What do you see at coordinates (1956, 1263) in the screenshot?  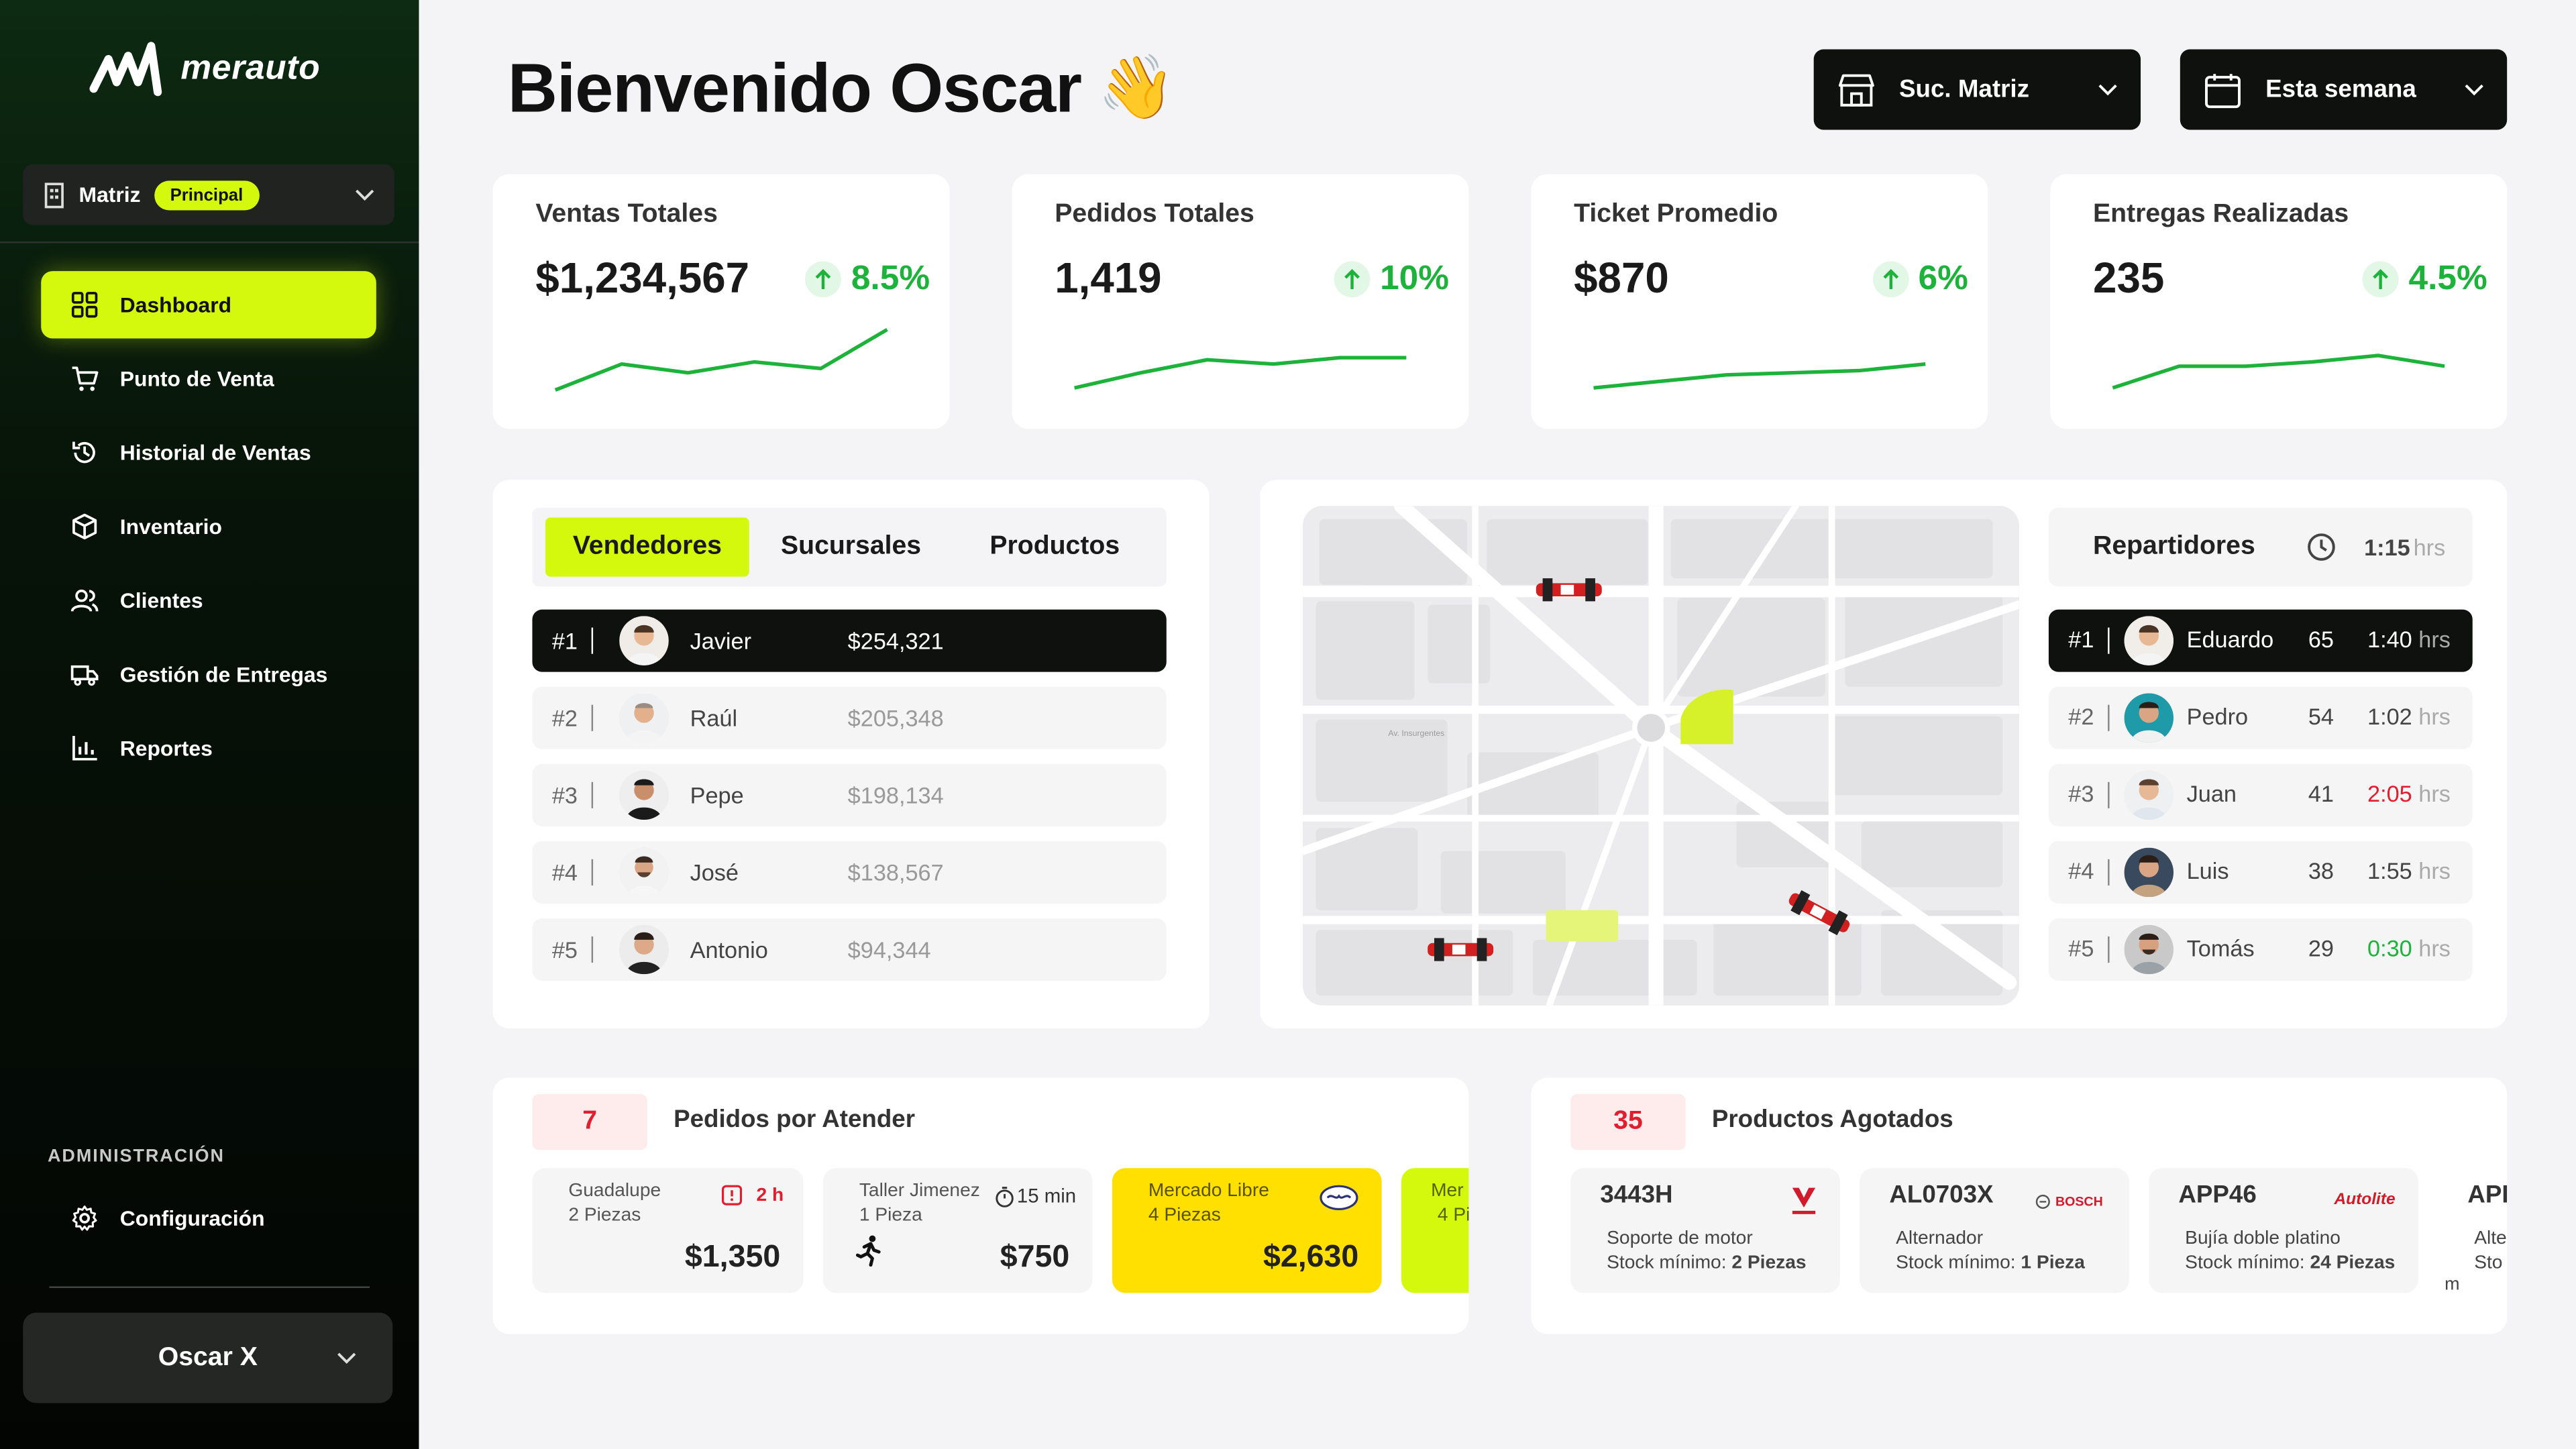 I see `stock-label: Stock mínimo:` at bounding box center [1956, 1263].